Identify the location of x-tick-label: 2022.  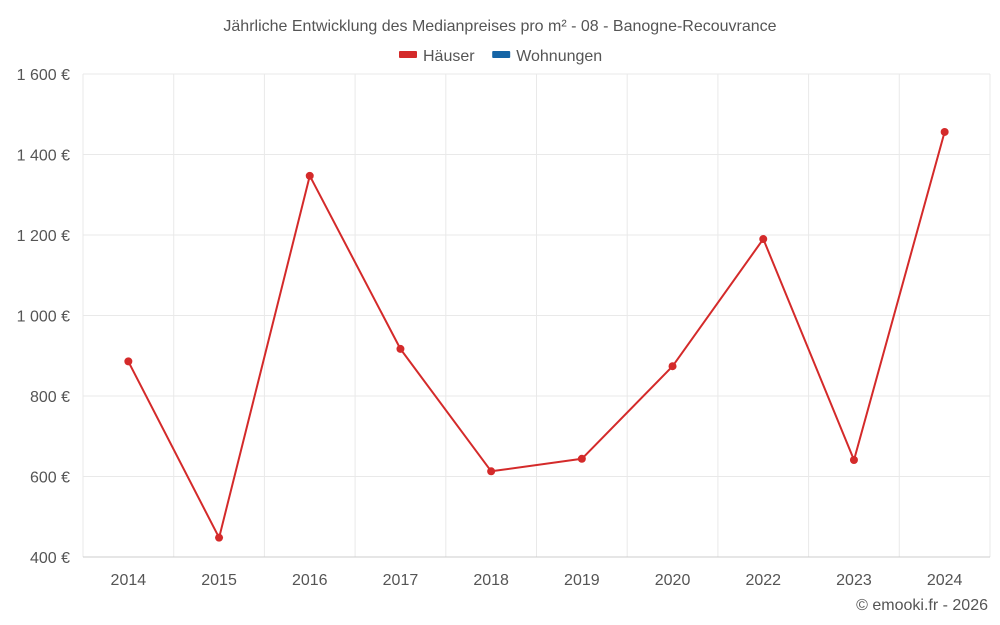
(763, 580).